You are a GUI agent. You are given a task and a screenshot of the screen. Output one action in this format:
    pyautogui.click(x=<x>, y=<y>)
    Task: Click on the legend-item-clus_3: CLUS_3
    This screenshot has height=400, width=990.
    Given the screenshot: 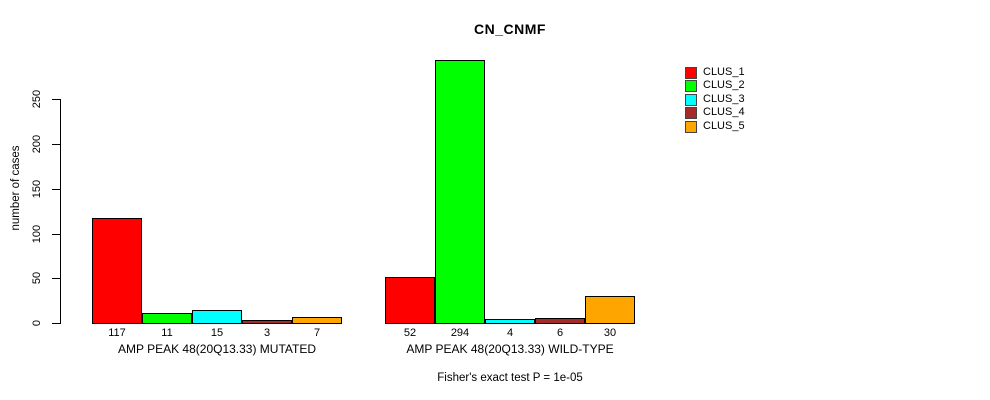 What is the action you would take?
    pyautogui.click(x=715, y=99)
    